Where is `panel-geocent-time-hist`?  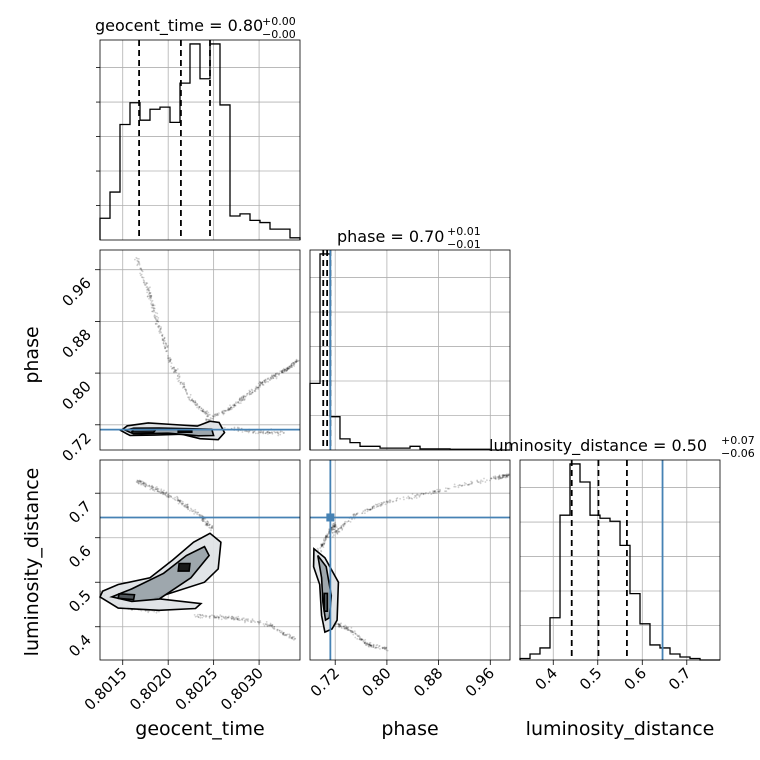 panel-geocent-time-hist is located at coordinates (198, 140).